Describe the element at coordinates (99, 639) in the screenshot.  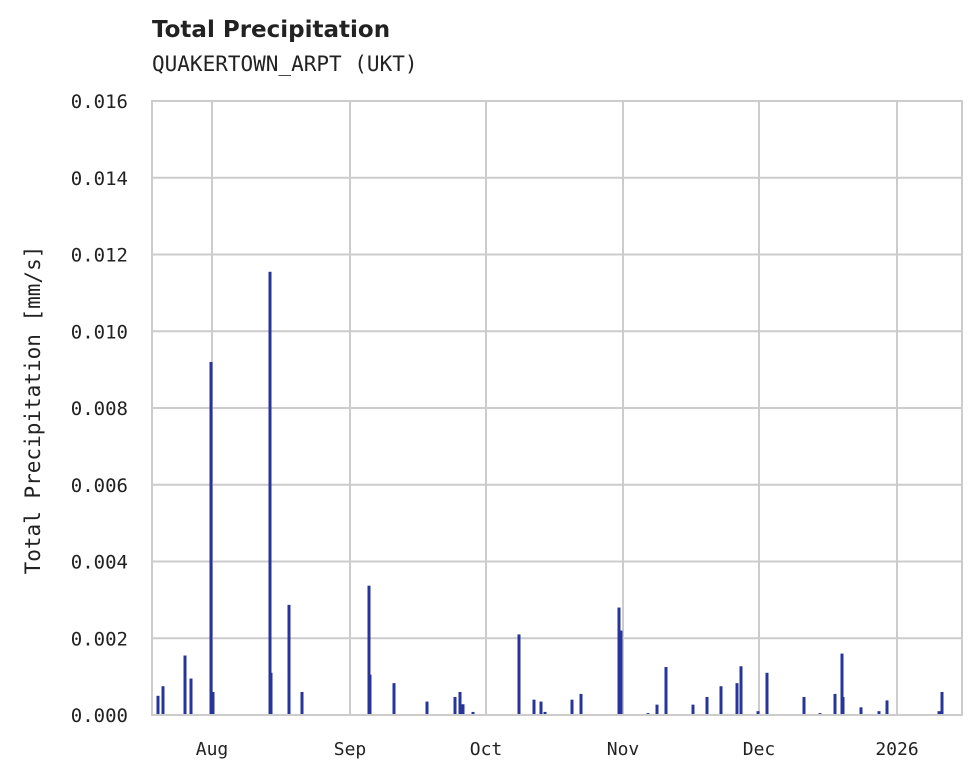
I see `y-tick-label: 0.002` at that location.